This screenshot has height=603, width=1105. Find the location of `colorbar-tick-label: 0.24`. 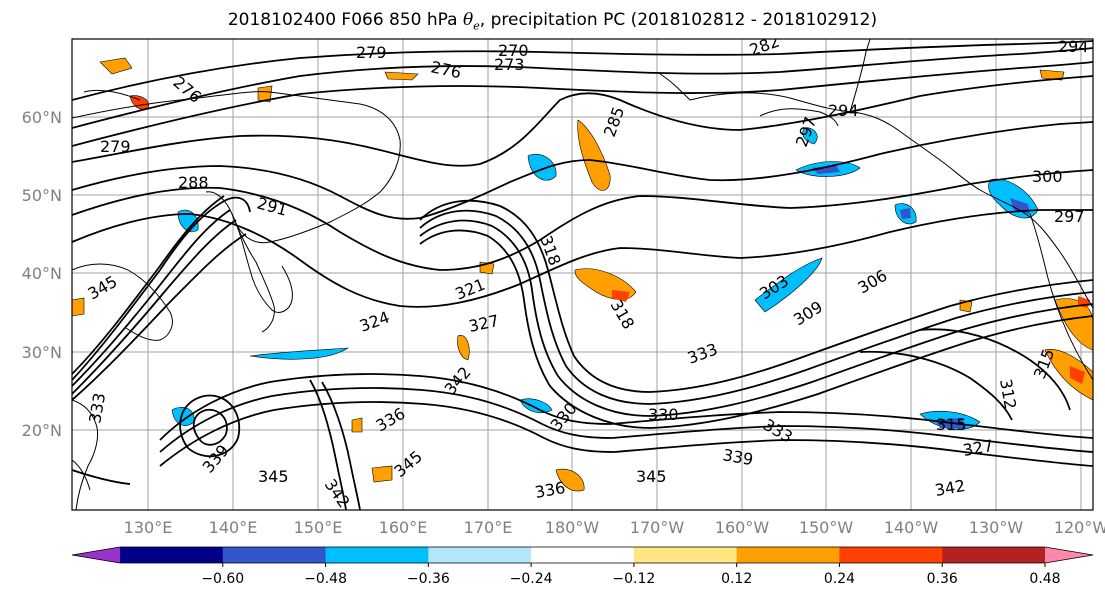

colorbar-tick-label: 0.24 is located at coordinates (839, 579).